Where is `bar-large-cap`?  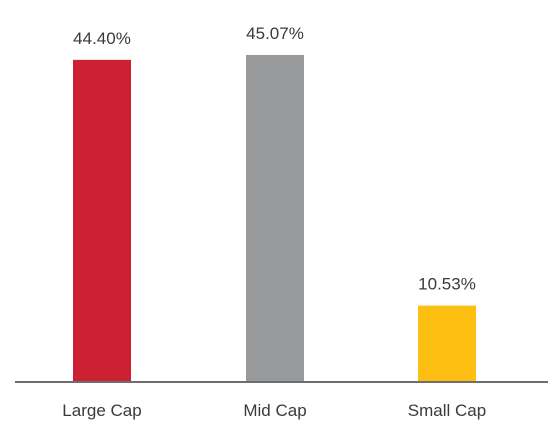
bar-large-cap is located at coordinates (102, 220).